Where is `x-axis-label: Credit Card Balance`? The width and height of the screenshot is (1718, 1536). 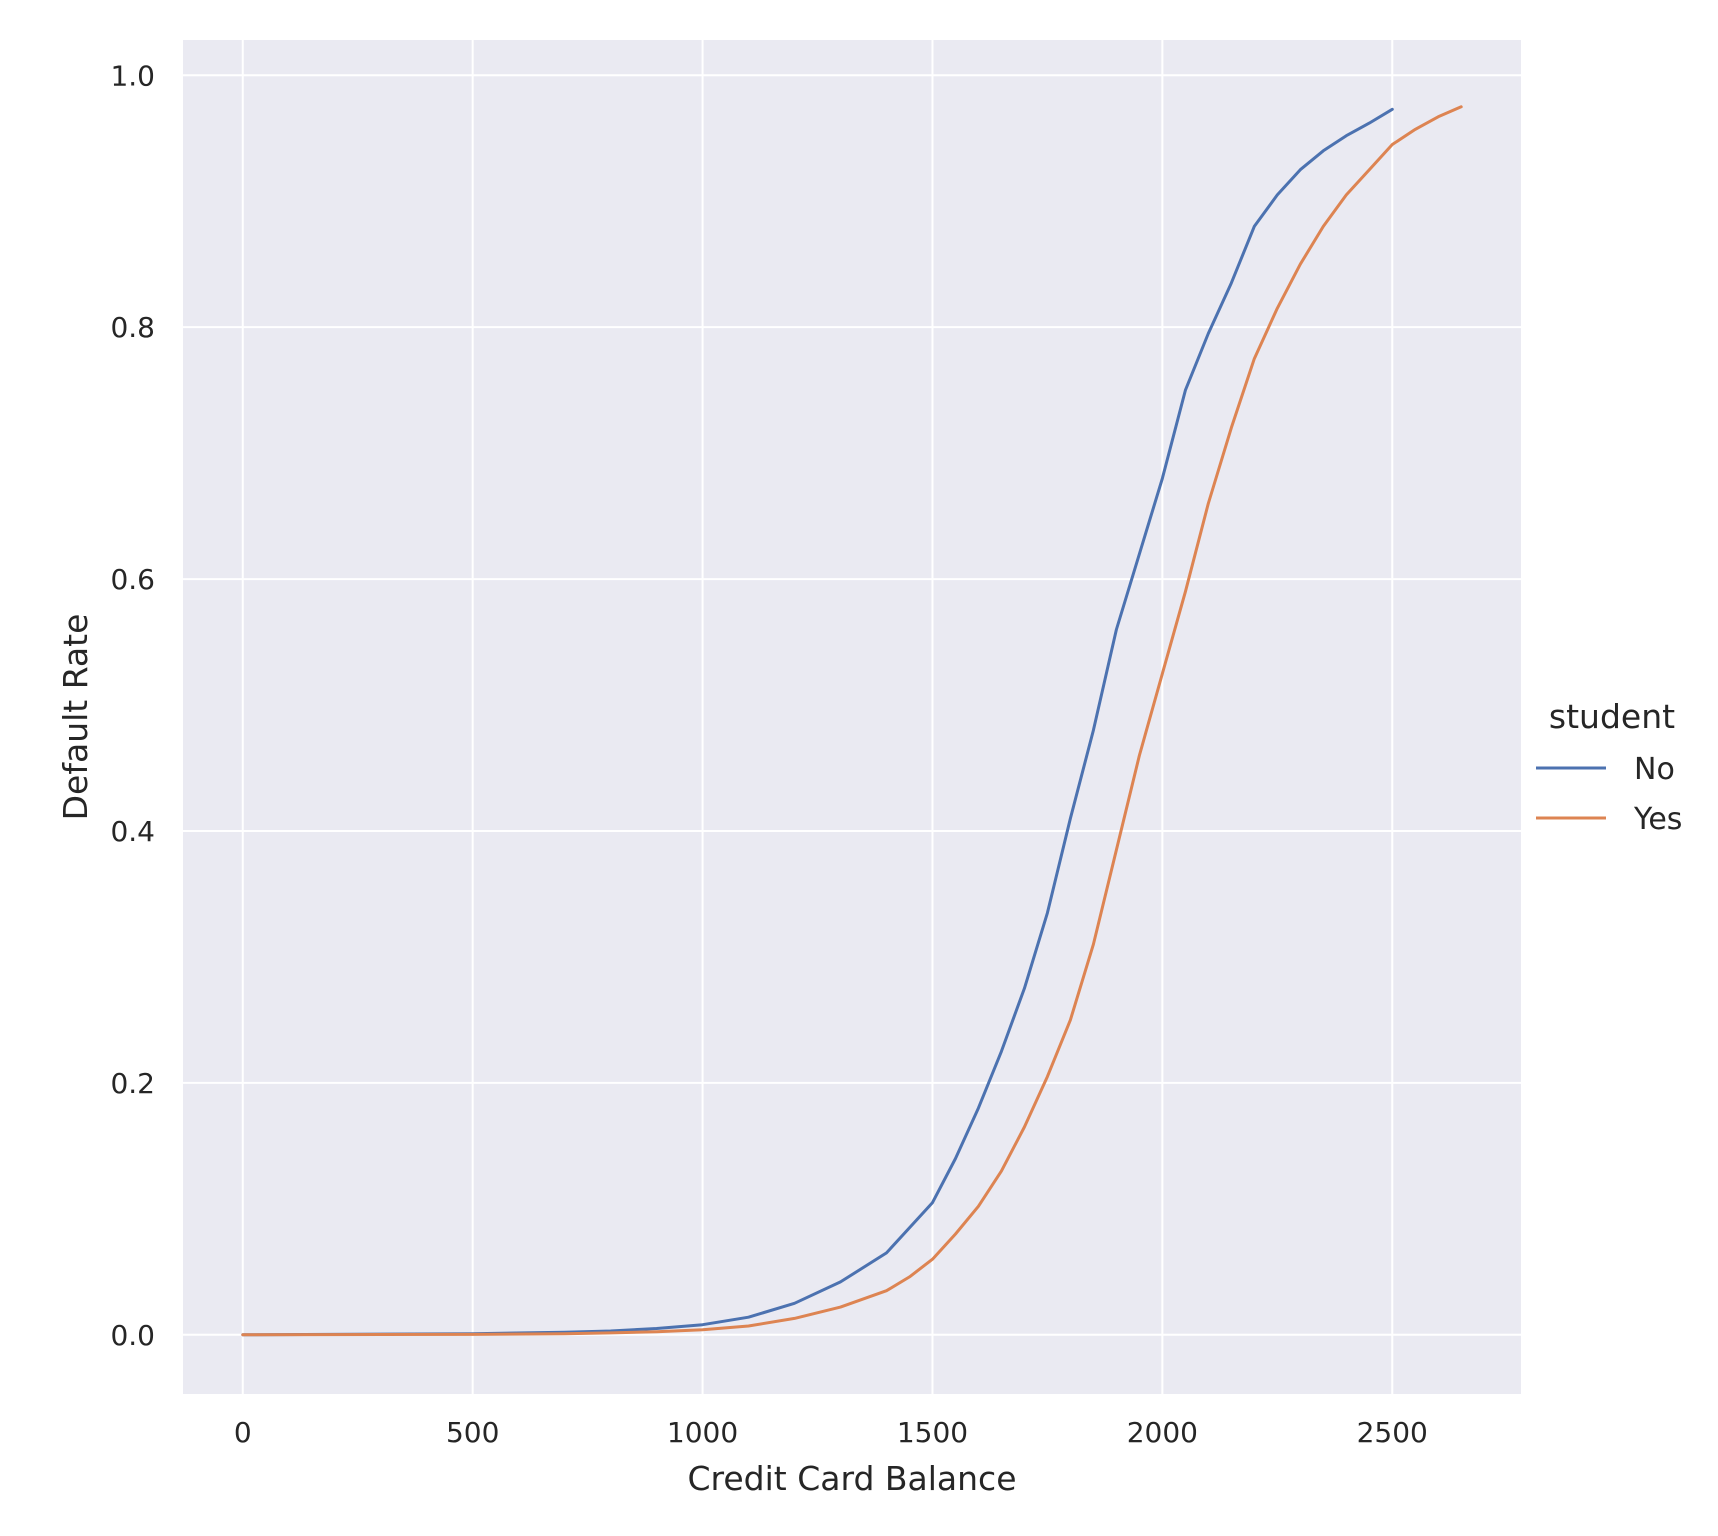
x-axis-label: Credit Card Balance is located at coordinates (851, 1478).